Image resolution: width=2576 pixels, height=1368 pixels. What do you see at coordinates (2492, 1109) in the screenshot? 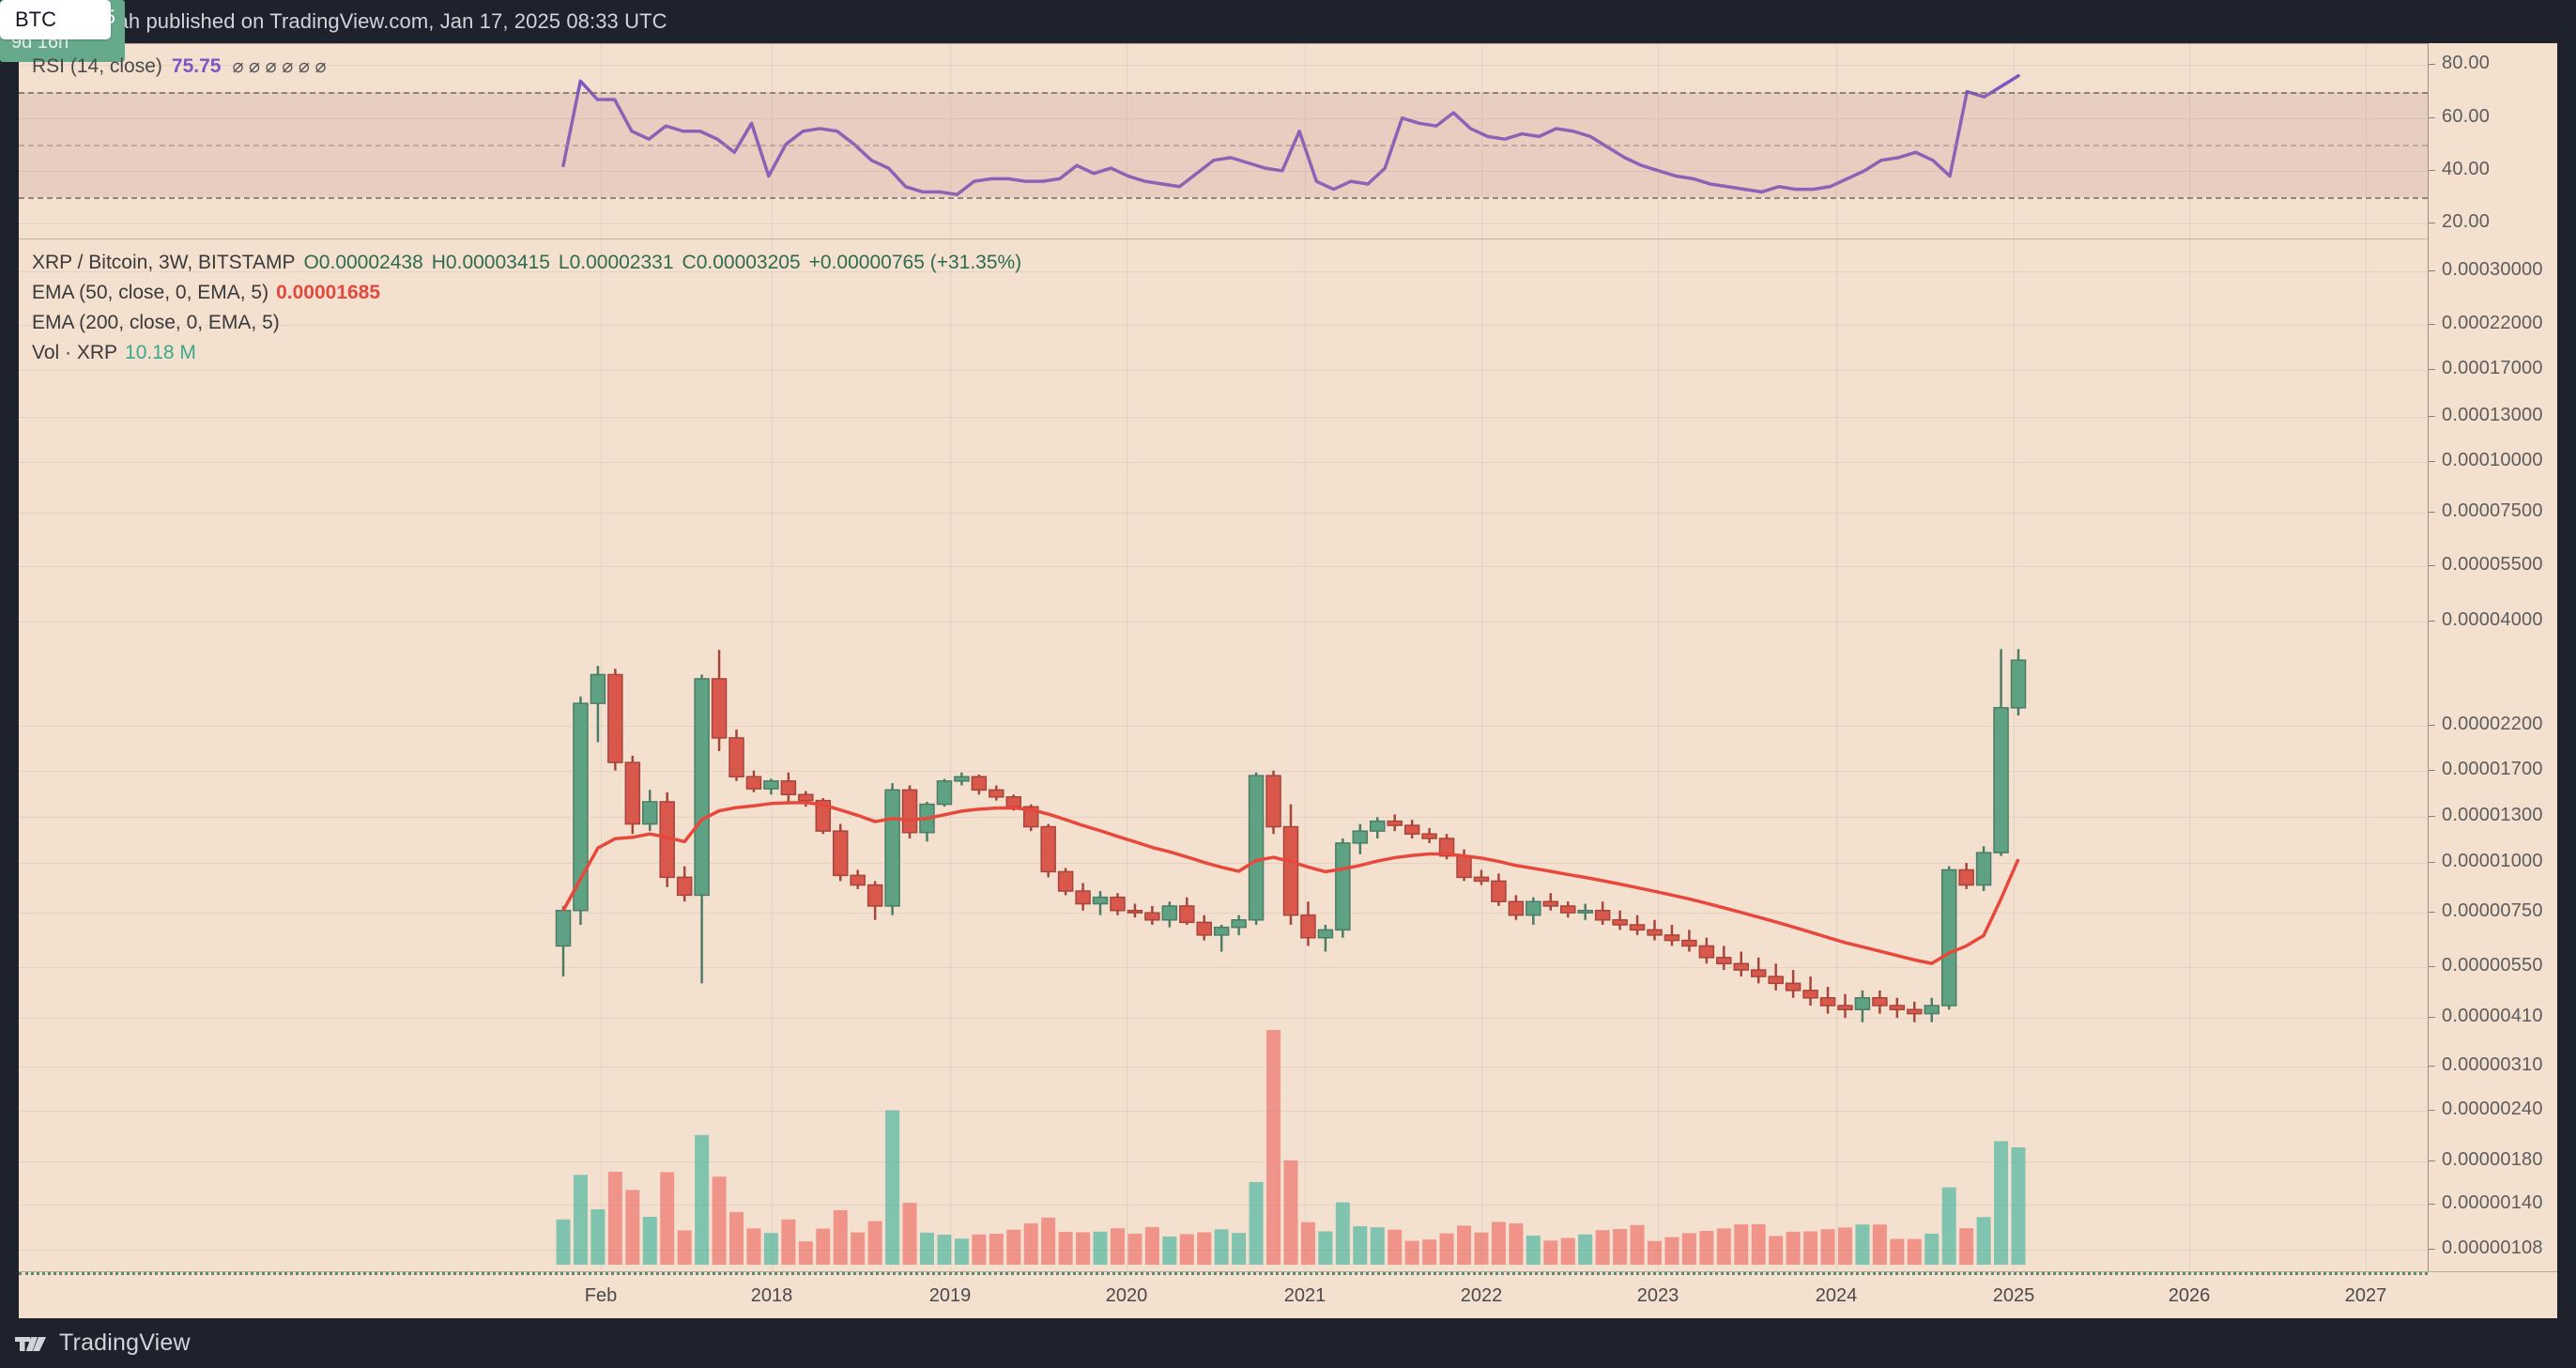
I see `price-axis-tick: 0.00000240` at bounding box center [2492, 1109].